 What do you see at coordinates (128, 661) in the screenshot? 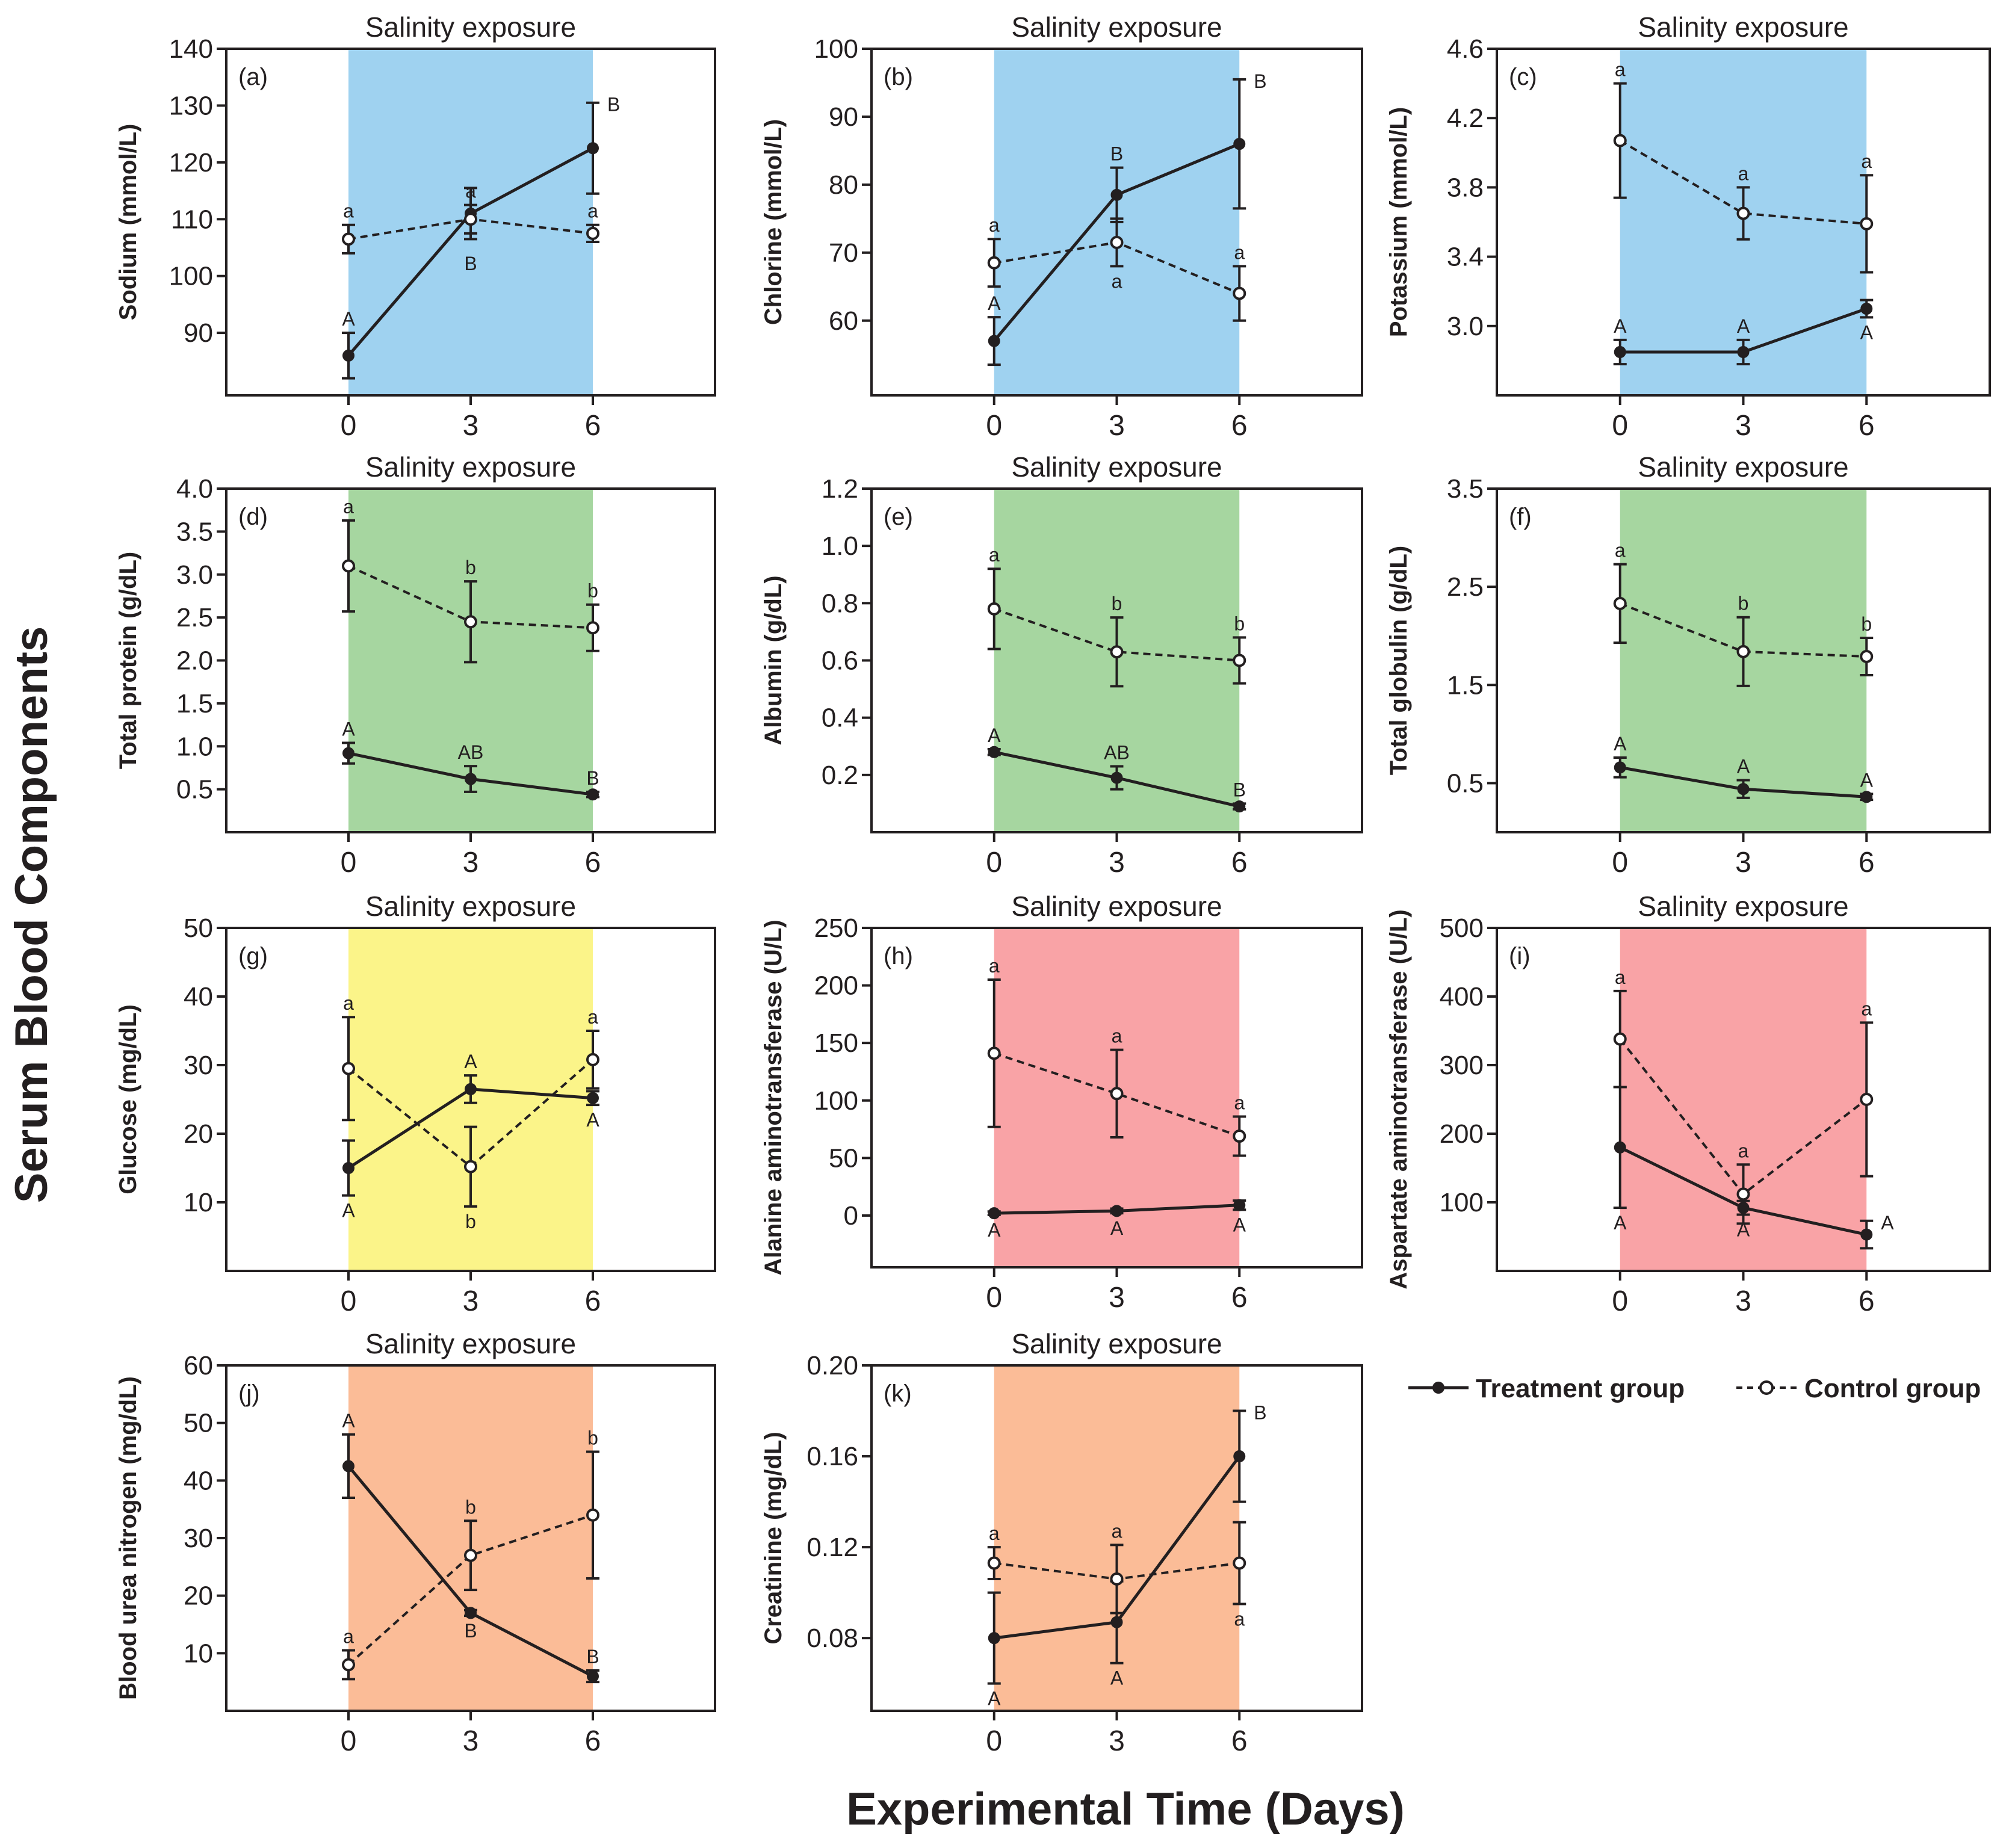
I see `y-axis-label: Total protein (g/dL)` at bounding box center [128, 661].